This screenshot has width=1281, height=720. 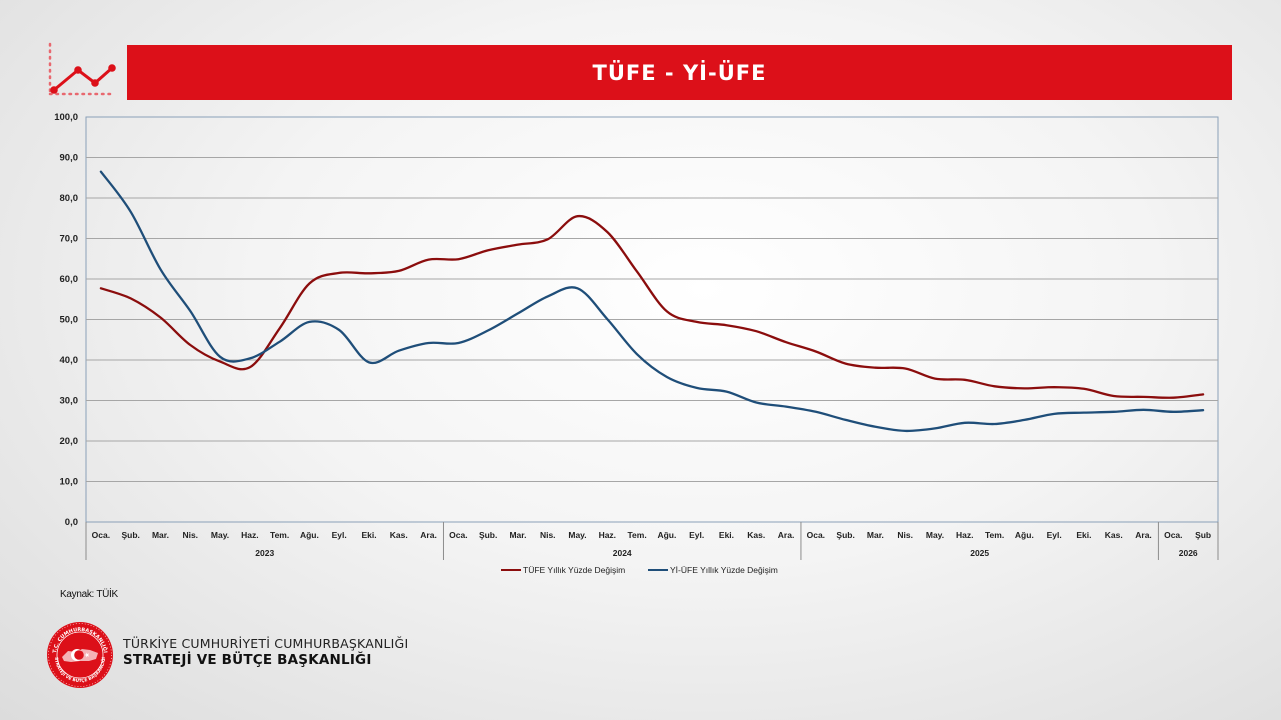 I want to click on year-label: 2025, so click(x=979, y=553).